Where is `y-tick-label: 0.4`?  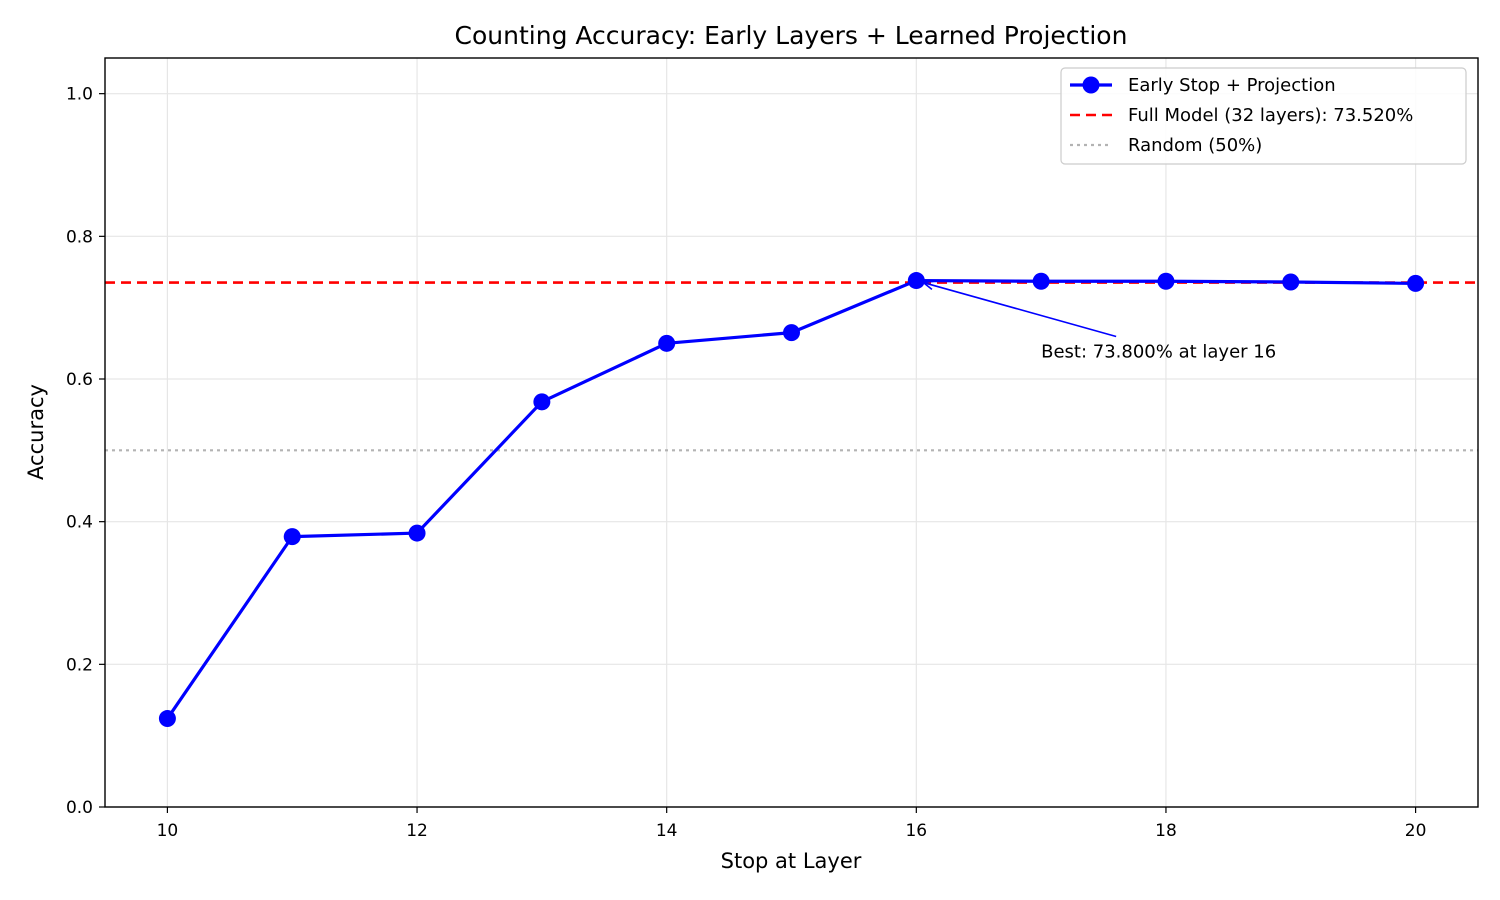 y-tick-label: 0.4 is located at coordinates (79, 523).